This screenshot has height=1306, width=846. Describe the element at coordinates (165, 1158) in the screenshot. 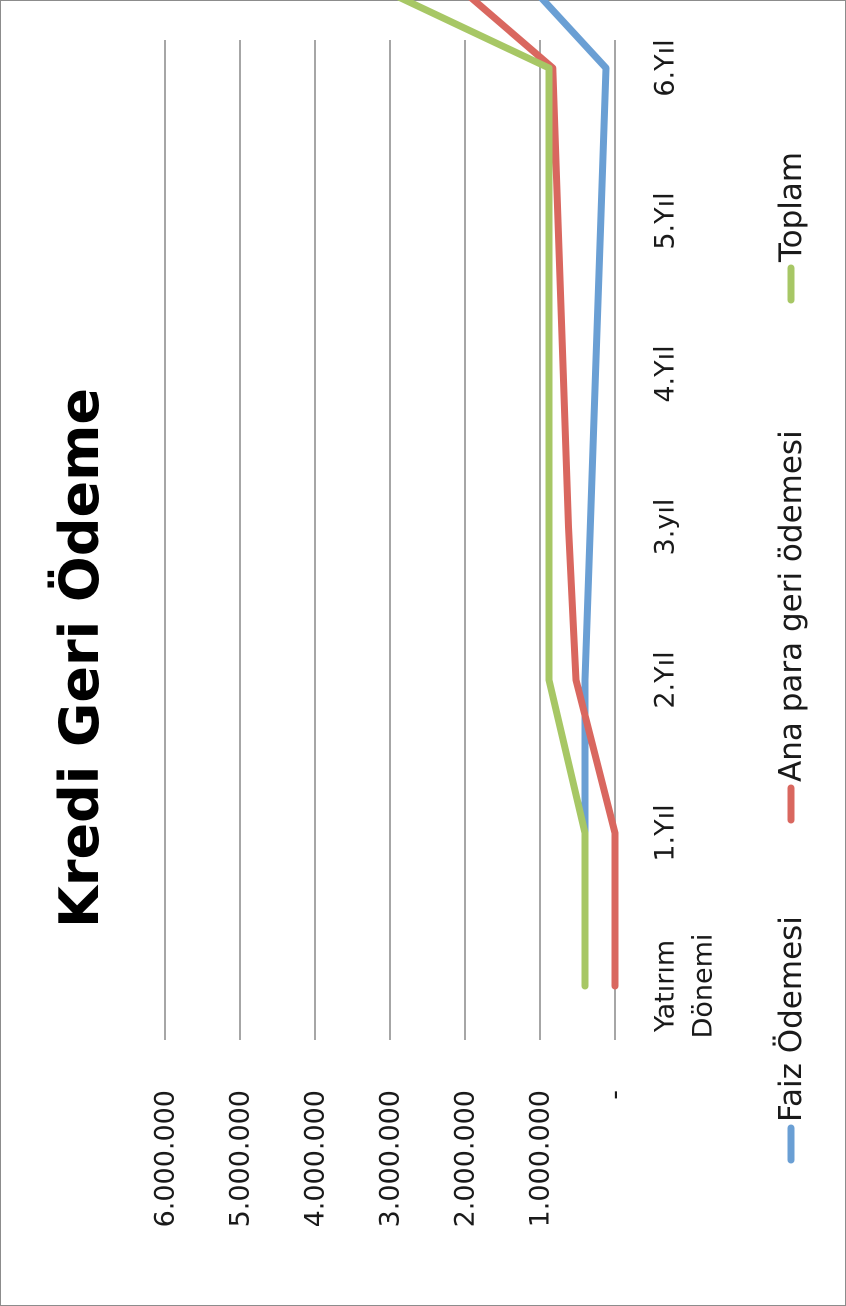

I see `y-tick-label: 6.000.000` at that location.